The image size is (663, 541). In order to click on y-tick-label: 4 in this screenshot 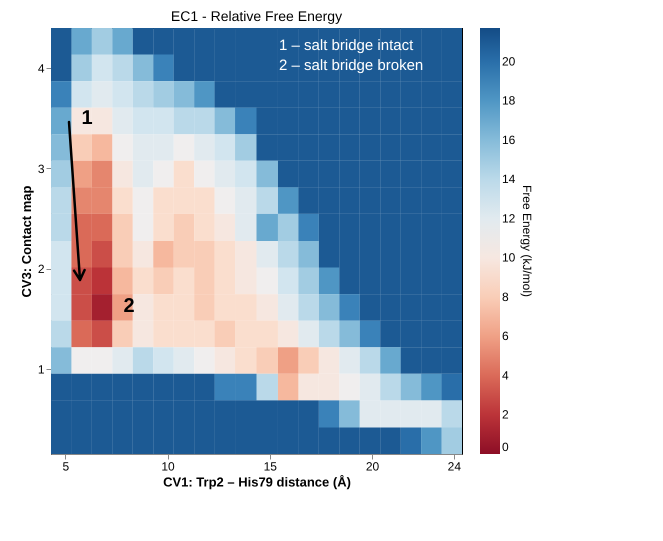, I will do `click(41, 69)`.